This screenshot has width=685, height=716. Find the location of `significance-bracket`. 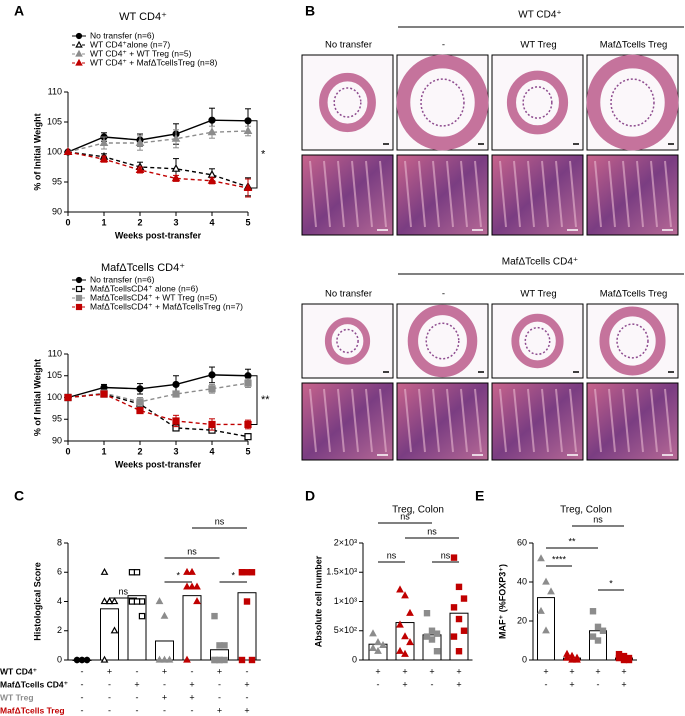

significance-bracket is located at coordinates (254, 154).